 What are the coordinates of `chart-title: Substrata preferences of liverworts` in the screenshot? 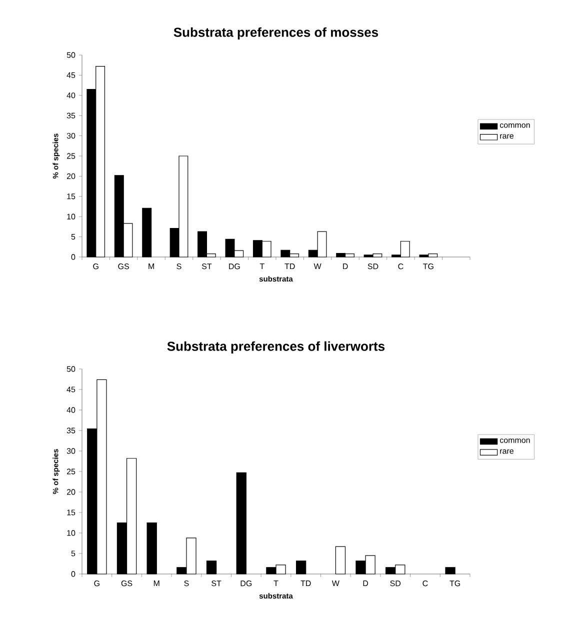 It's located at (276, 347).